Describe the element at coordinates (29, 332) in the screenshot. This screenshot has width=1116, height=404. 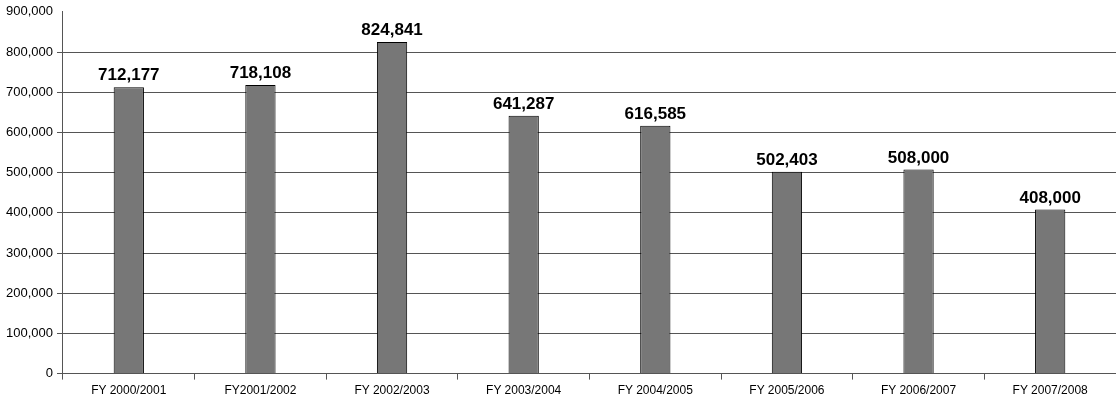
I see `y-tick-label: 100,000` at that location.